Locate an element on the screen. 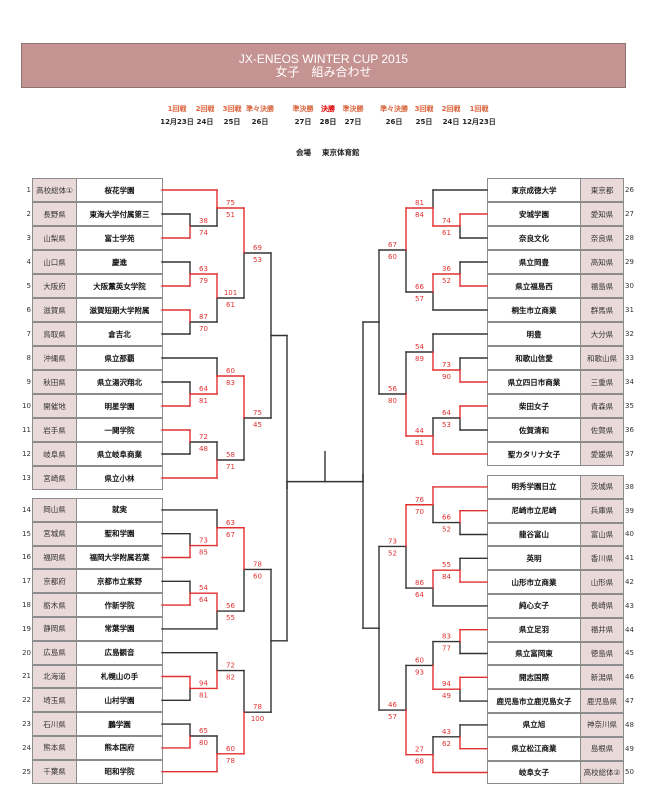 The width and height of the screenshot is (648, 812). team-row: 9 秋田県 県立湯沢翔北 is located at coordinates (324, 382).